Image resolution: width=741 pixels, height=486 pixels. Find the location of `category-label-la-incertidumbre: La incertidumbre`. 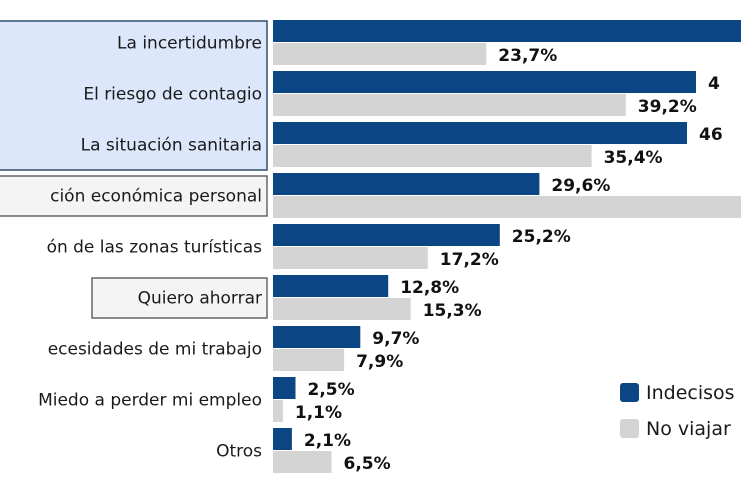

category-label-la-incertidumbre: La incertidumbre is located at coordinates (189, 44).